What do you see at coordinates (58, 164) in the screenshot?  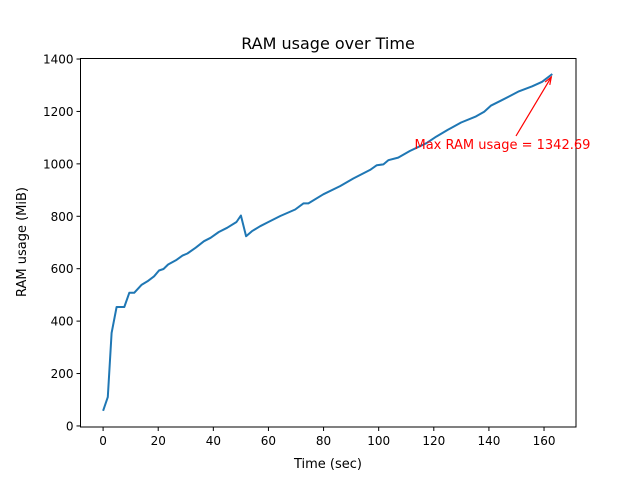 I see `y-tick-label: 1000` at bounding box center [58, 164].